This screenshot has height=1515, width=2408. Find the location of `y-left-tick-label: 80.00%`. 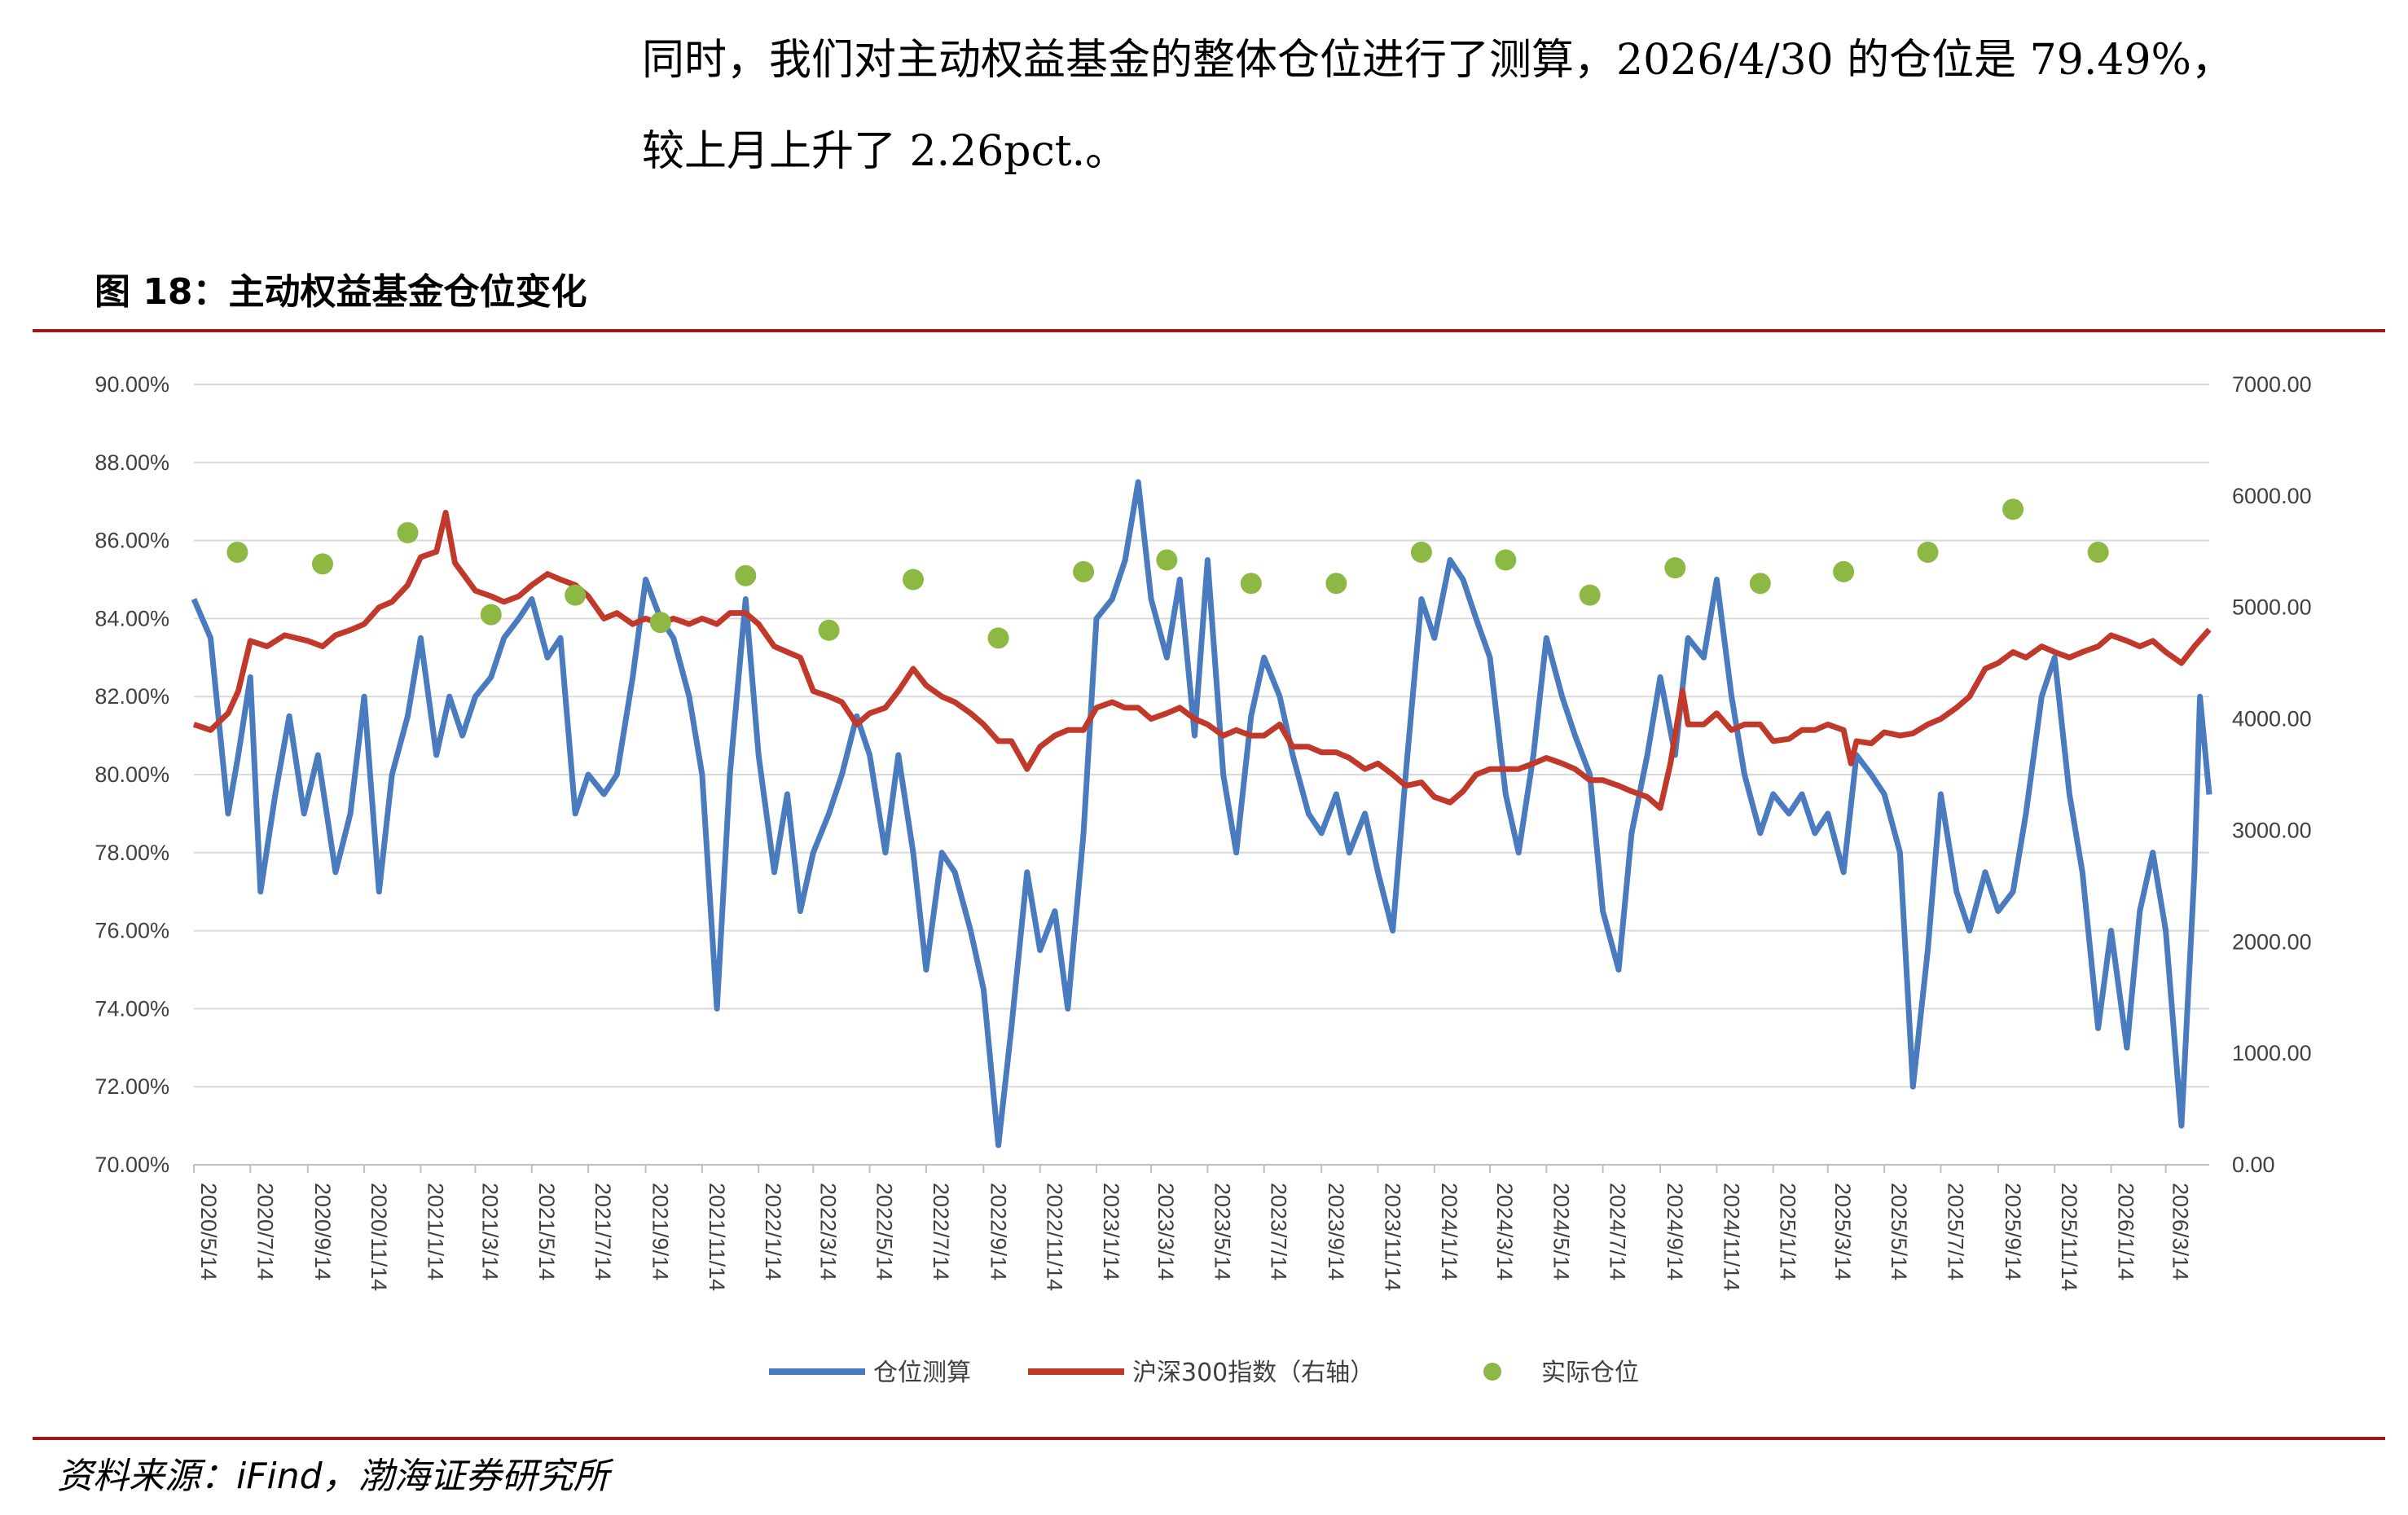

y-left-tick-label: 80.00% is located at coordinates (131, 775).